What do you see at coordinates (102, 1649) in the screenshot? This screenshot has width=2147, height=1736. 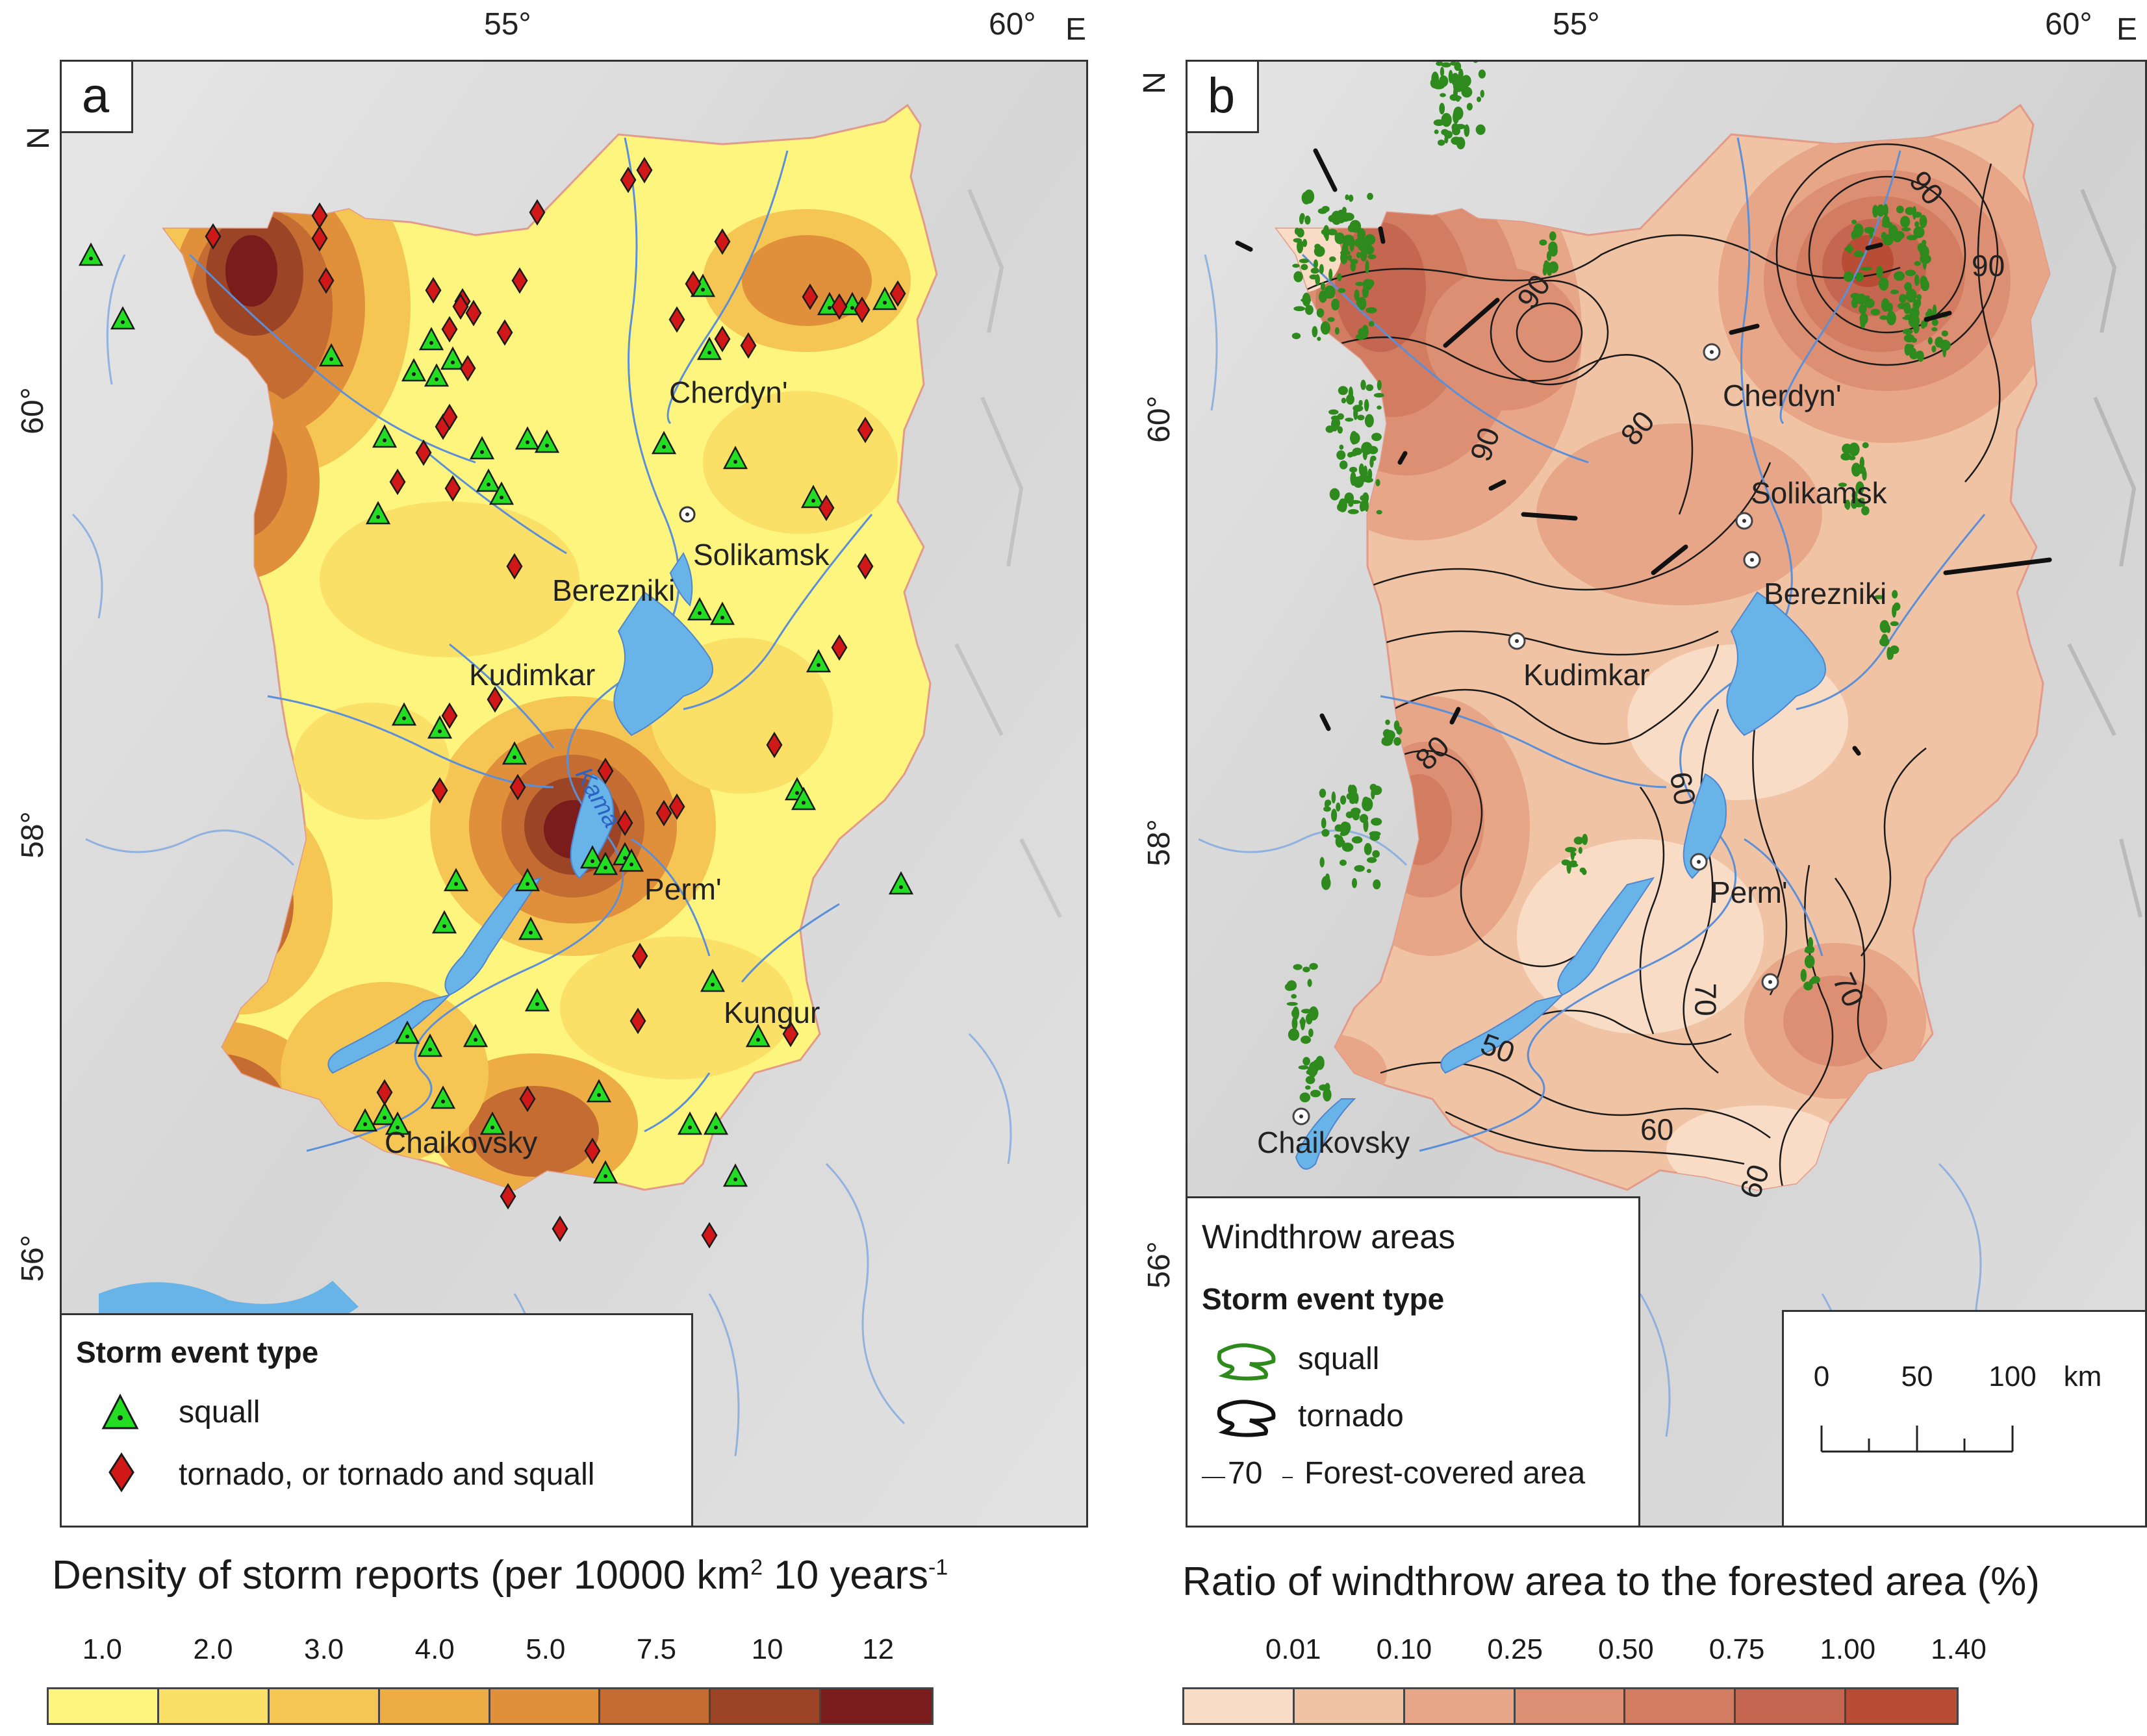 I see `colorbar-tick-label: 1.0` at bounding box center [102, 1649].